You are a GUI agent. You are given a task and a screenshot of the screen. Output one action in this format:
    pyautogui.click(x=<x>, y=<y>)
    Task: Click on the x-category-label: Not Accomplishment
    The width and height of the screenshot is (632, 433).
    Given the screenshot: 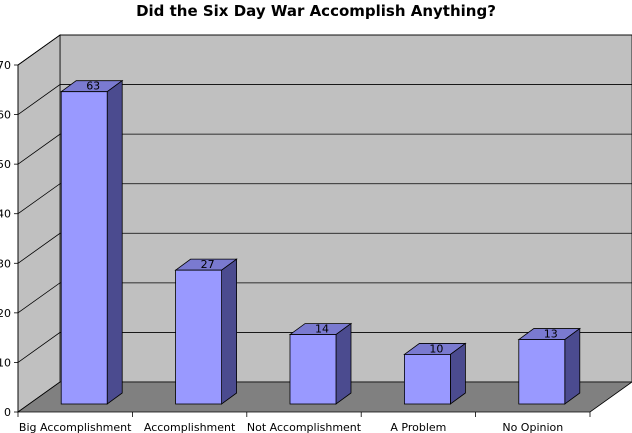 What is the action you would take?
    pyautogui.click(x=304, y=427)
    